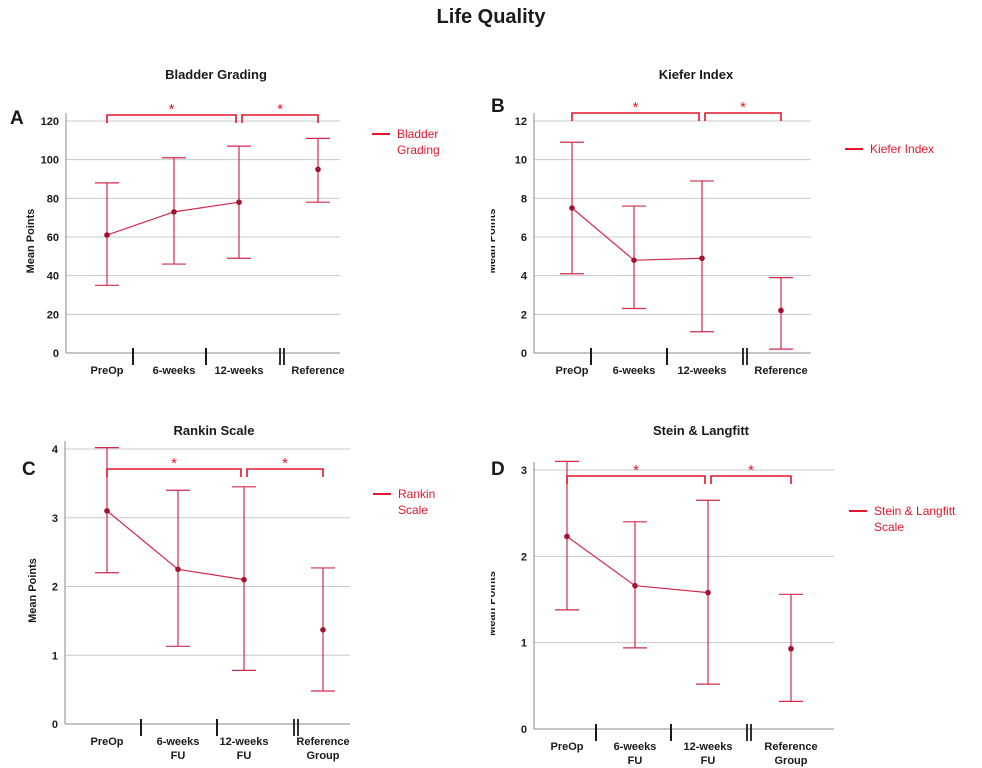 The width and height of the screenshot is (982, 768). Describe the element at coordinates (696, 74) in the screenshot. I see `chart-title: Kiefer Index` at that location.